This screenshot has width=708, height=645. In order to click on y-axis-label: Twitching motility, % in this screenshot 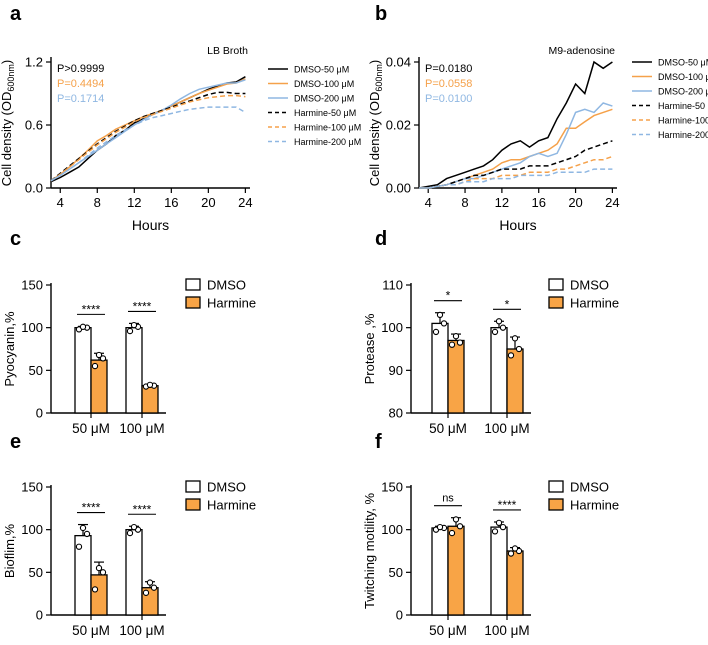, I will do `click(369, 551)`.